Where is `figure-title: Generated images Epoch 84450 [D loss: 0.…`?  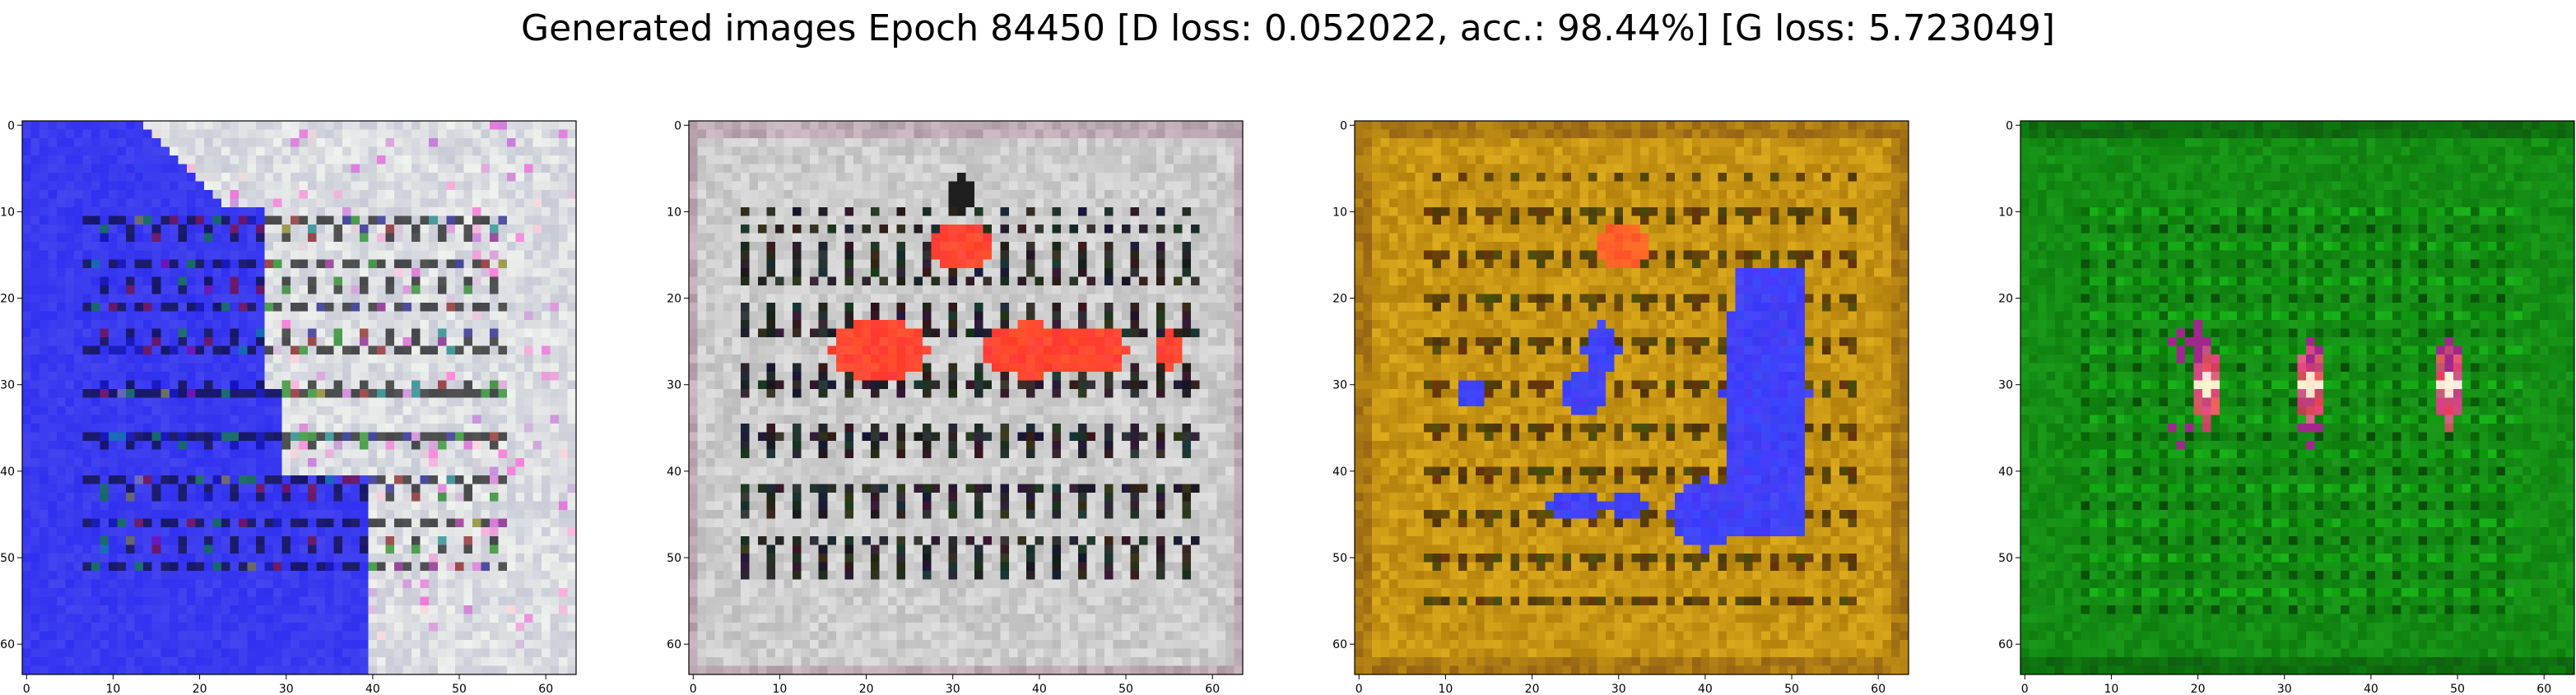 figure-title: Generated images Epoch 84450 [D loss: 0.… is located at coordinates (1288, 28).